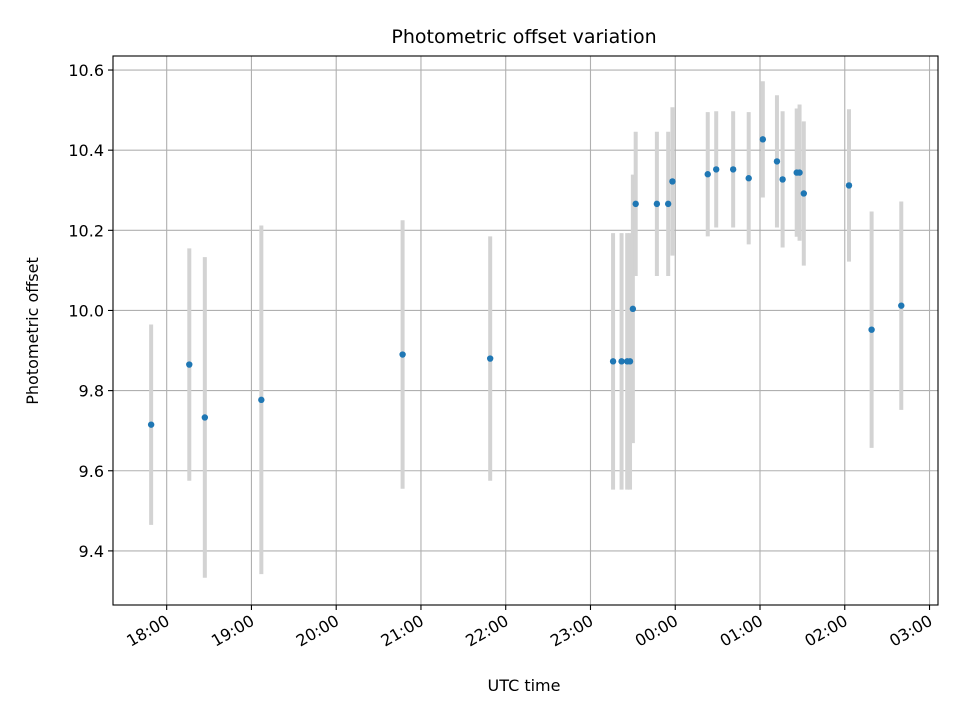 This screenshot has width=960, height=720. What do you see at coordinates (523, 37) in the screenshot?
I see `chart-title: Photometric offset variation` at bounding box center [523, 37].